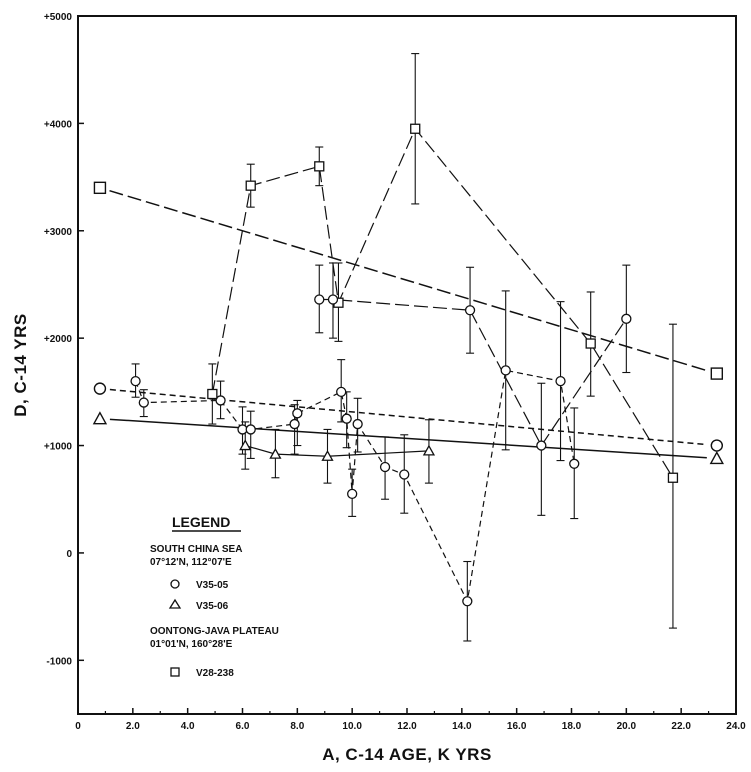 The image size is (751, 772). What do you see at coordinates (175, 672) in the screenshot?
I see `legend-square-marker` at bounding box center [175, 672].